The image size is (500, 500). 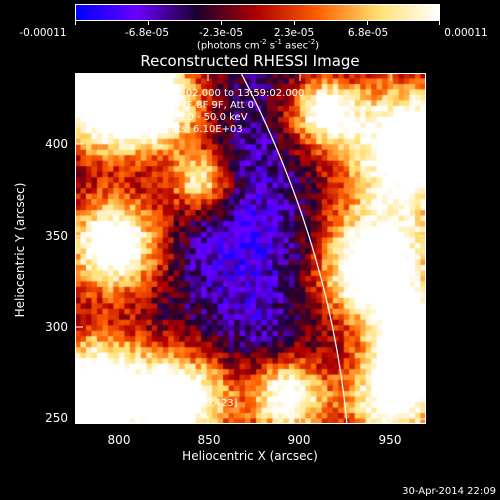 I want to click on y-tick-label: 400, so click(x=56, y=144).